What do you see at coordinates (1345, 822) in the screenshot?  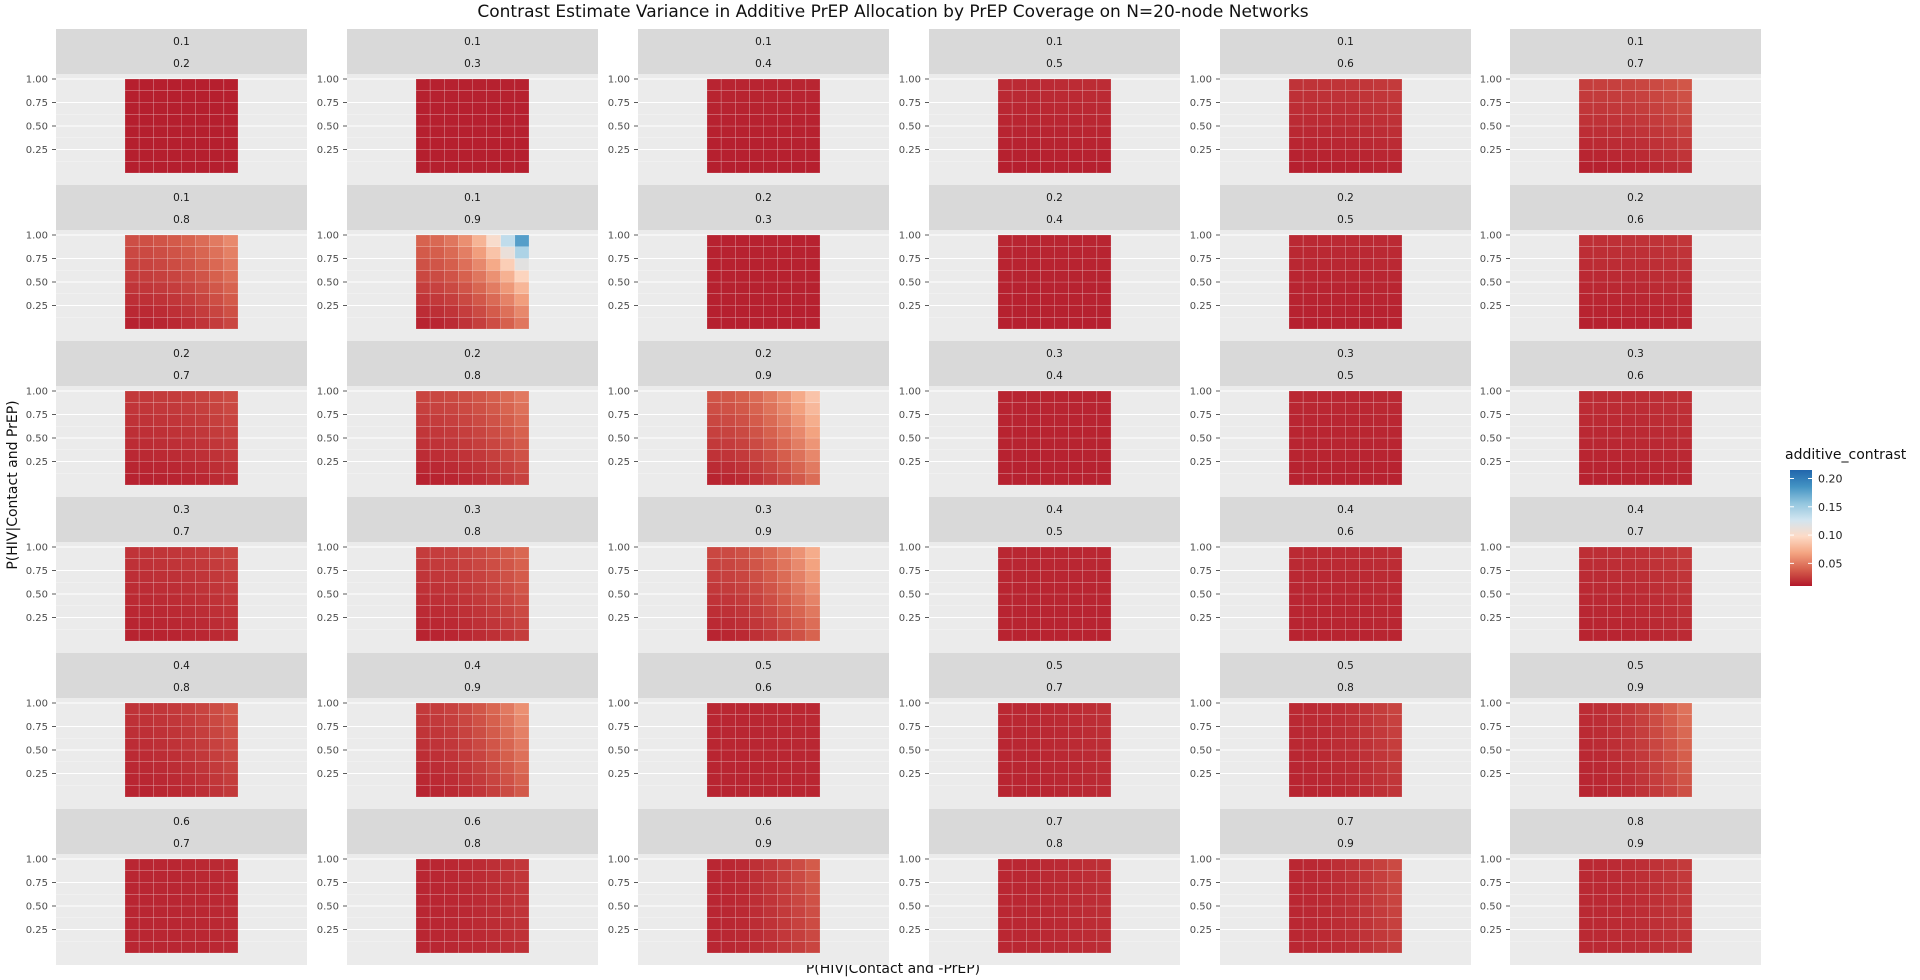 I see `strip-label-top: 0.7` at bounding box center [1345, 822].